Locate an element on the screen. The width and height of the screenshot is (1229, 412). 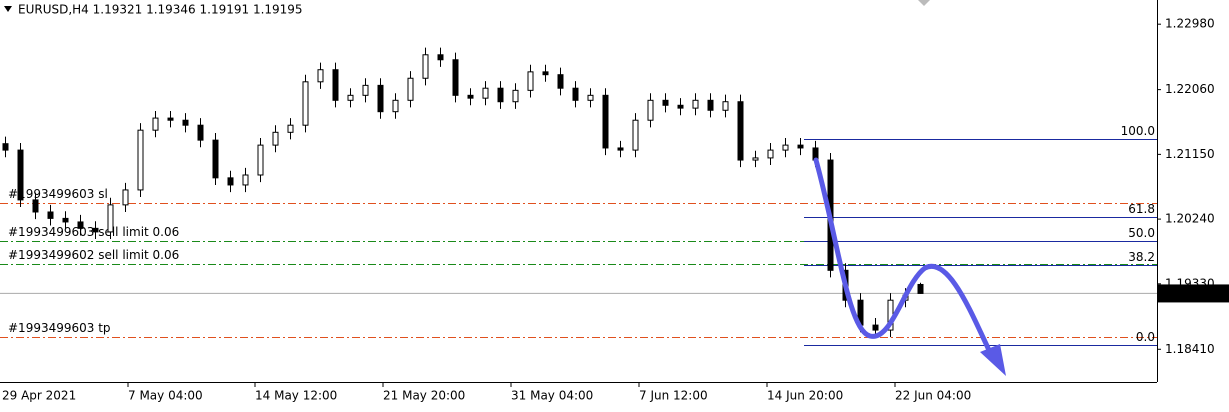
x-tick-label: 14 May 12:00 is located at coordinates (296, 396).